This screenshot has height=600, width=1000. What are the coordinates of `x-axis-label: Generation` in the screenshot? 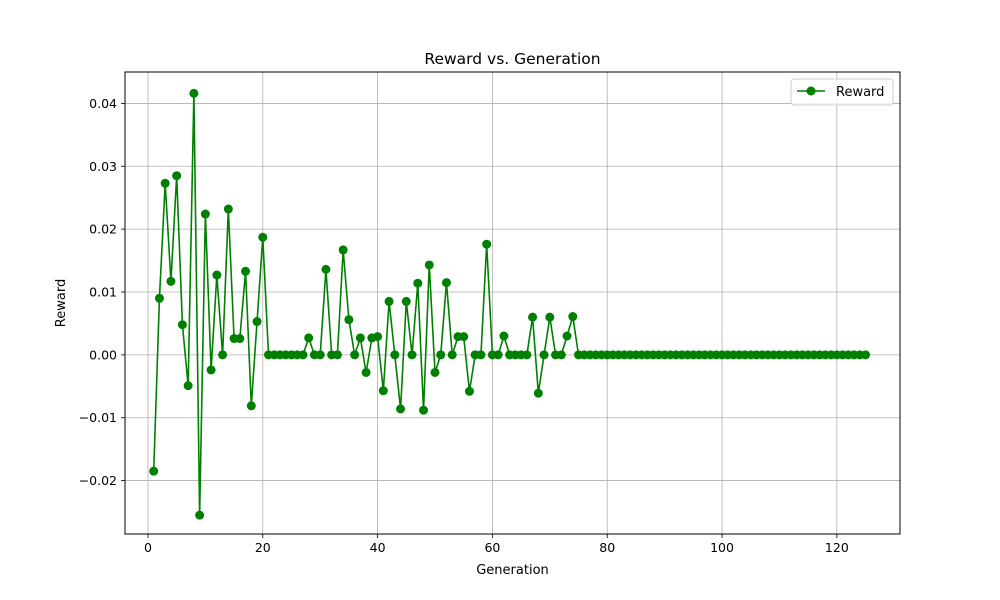 It's located at (512, 570).